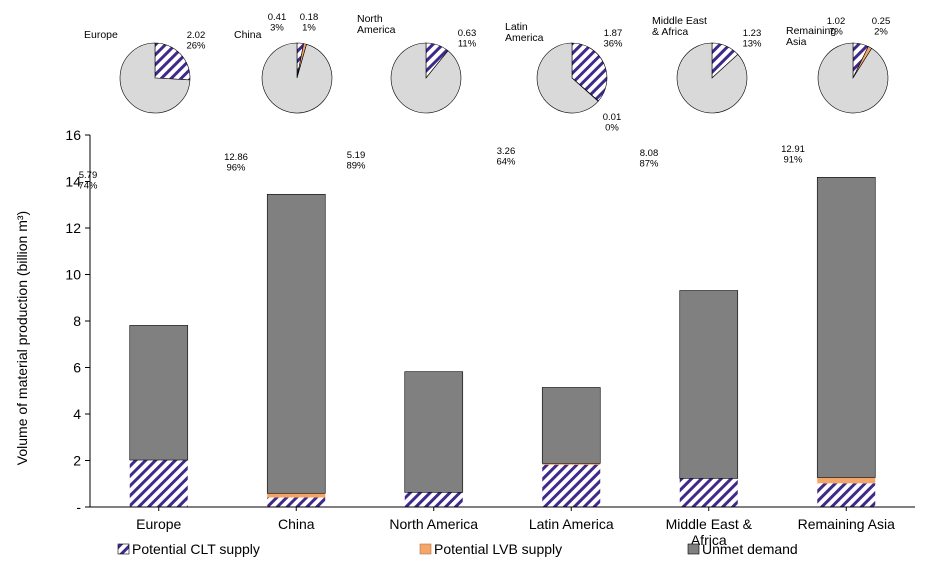 The width and height of the screenshot is (927, 566). I want to click on pie-label: 3%, so click(277, 28).